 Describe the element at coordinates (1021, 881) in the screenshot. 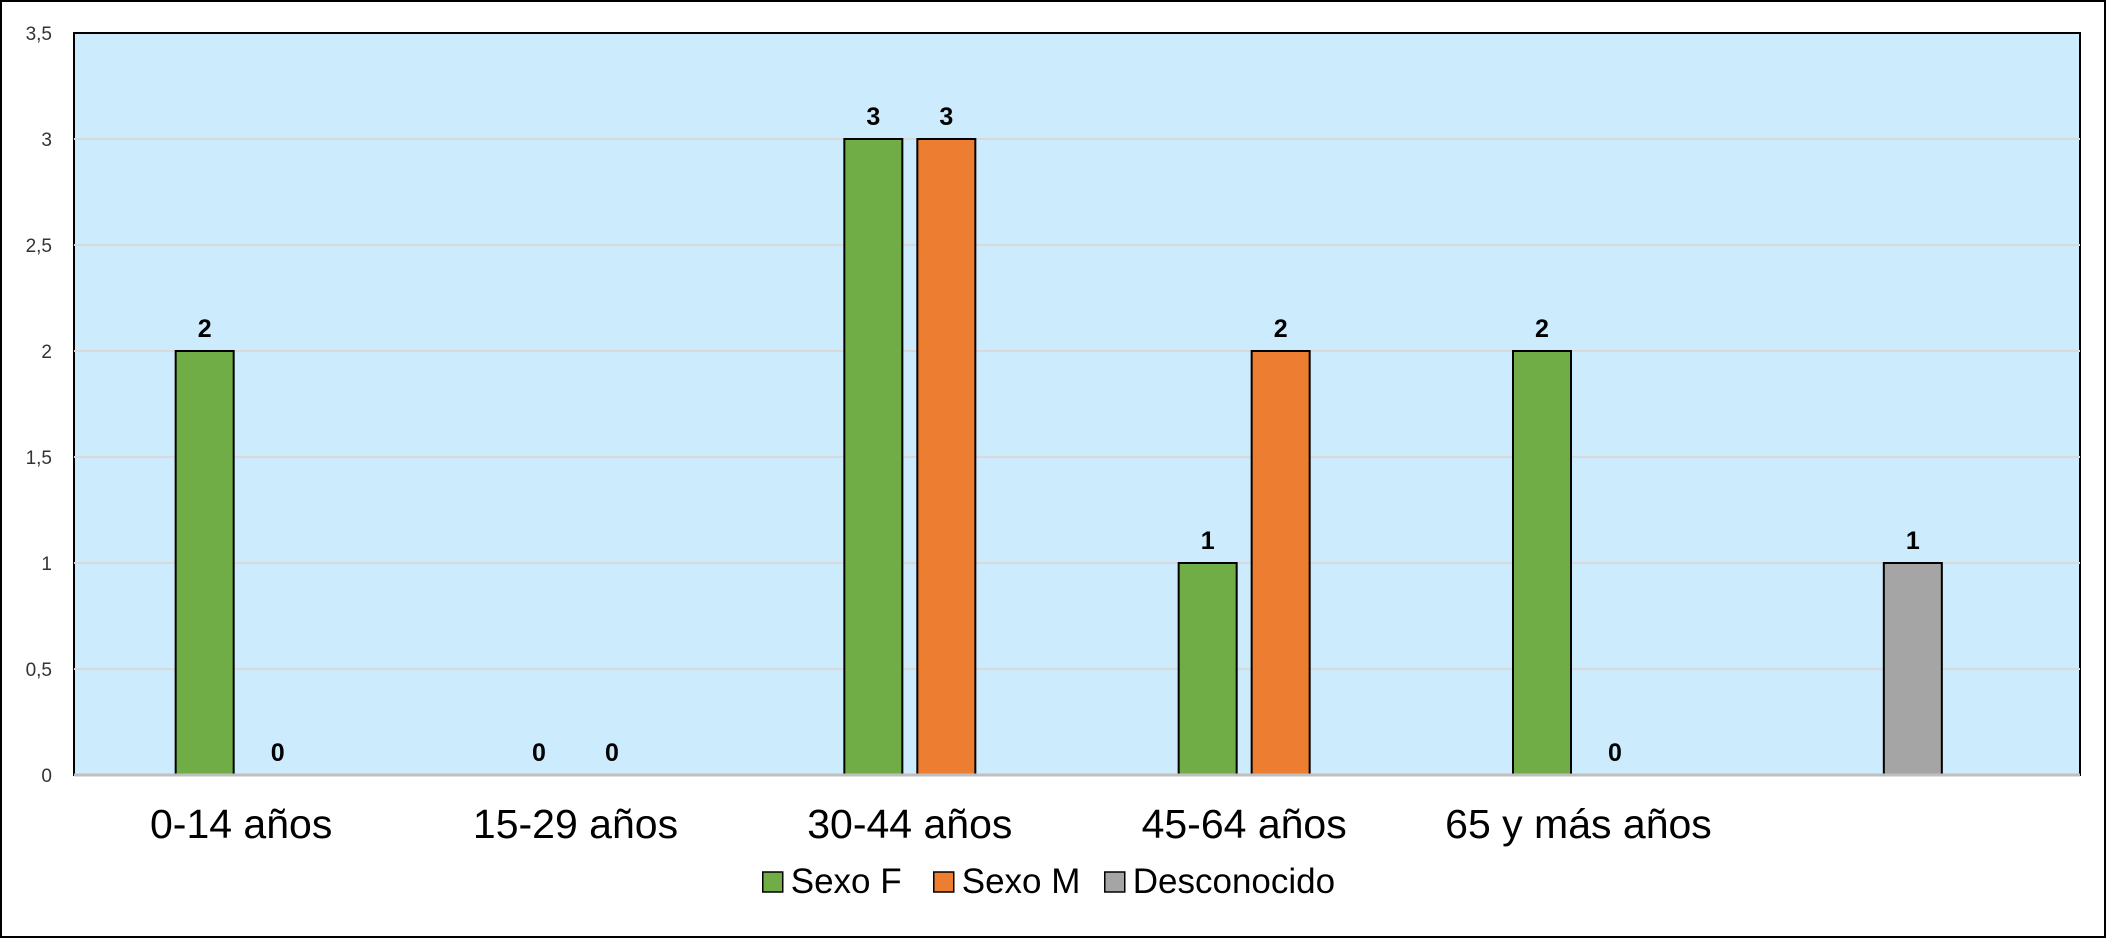

I see `legend-label: Sexo M` at that location.